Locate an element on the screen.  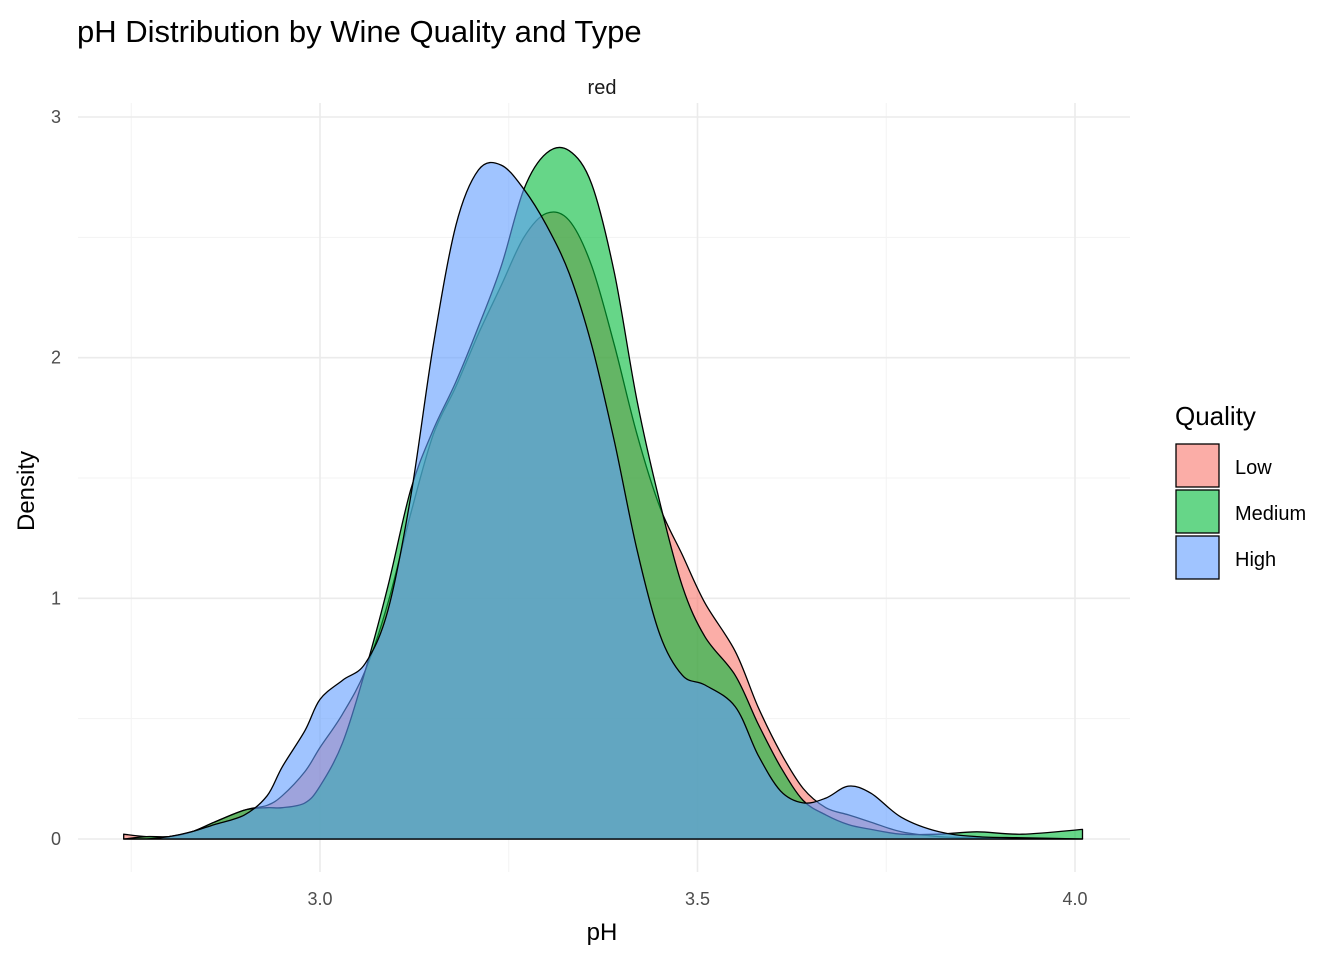
x-tick-label: 4.0 is located at coordinates (1074, 899).